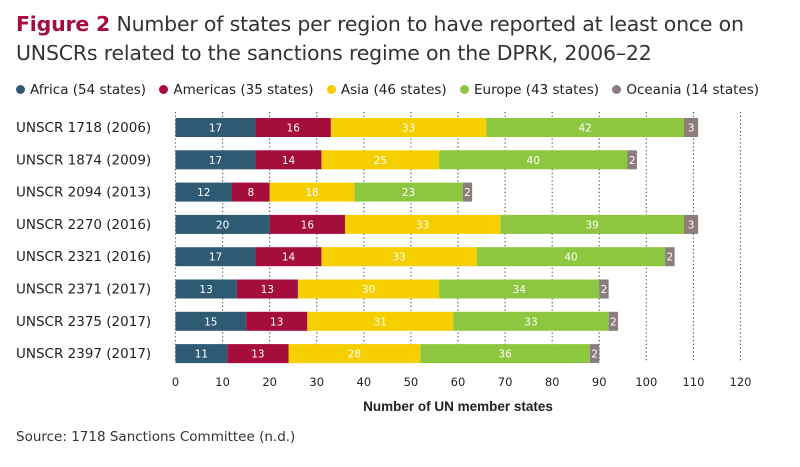  I want to click on x-tick-20: 20, so click(269, 382).